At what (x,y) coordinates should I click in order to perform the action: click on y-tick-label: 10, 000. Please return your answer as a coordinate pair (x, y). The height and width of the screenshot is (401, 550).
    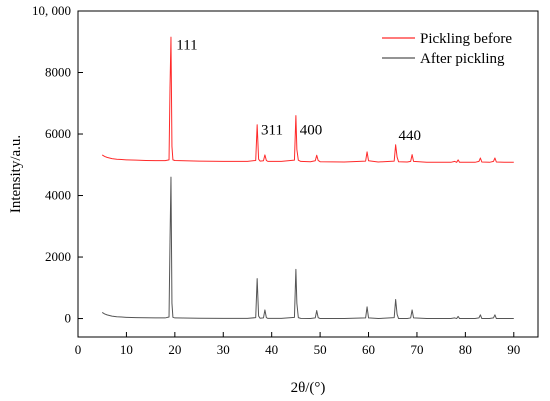
    Looking at the image, I should click on (51, 10).